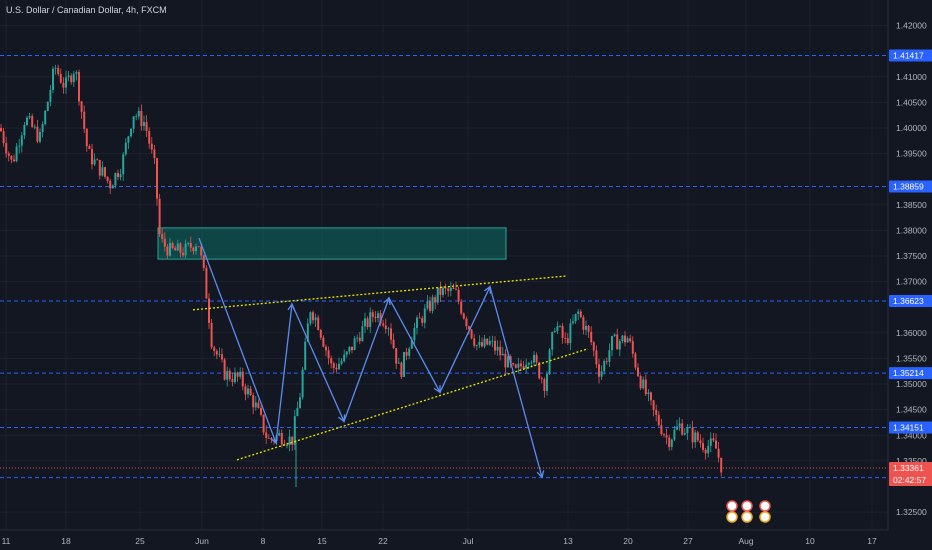 The height and width of the screenshot is (550, 932). I want to click on event-markers: 3 3 2, so click(751, 511).